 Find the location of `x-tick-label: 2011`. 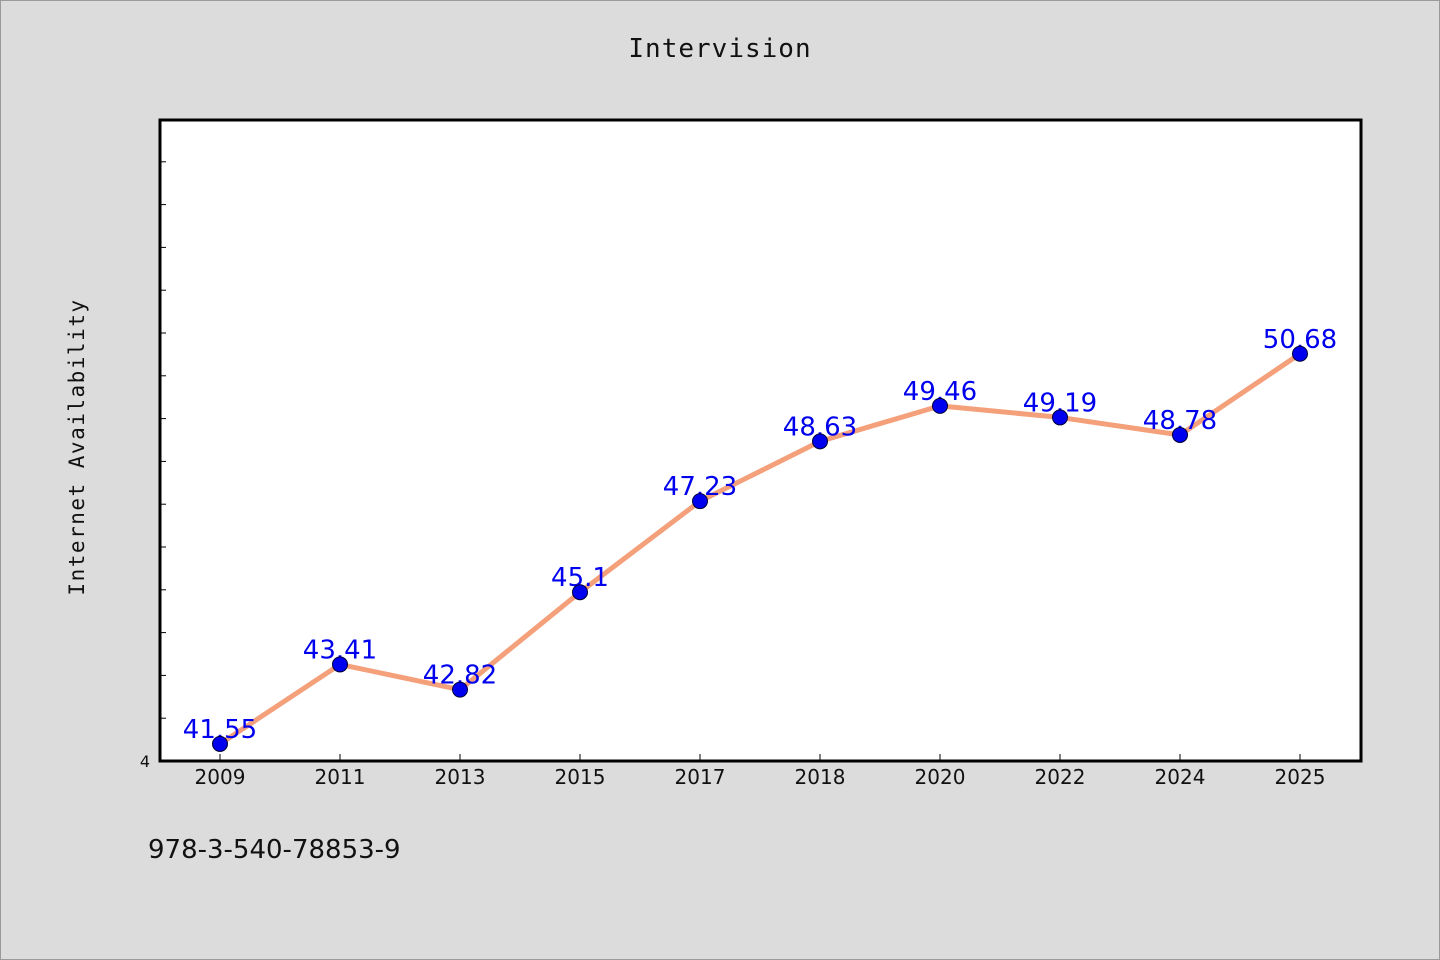

x-tick-label: 2011 is located at coordinates (340, 777).